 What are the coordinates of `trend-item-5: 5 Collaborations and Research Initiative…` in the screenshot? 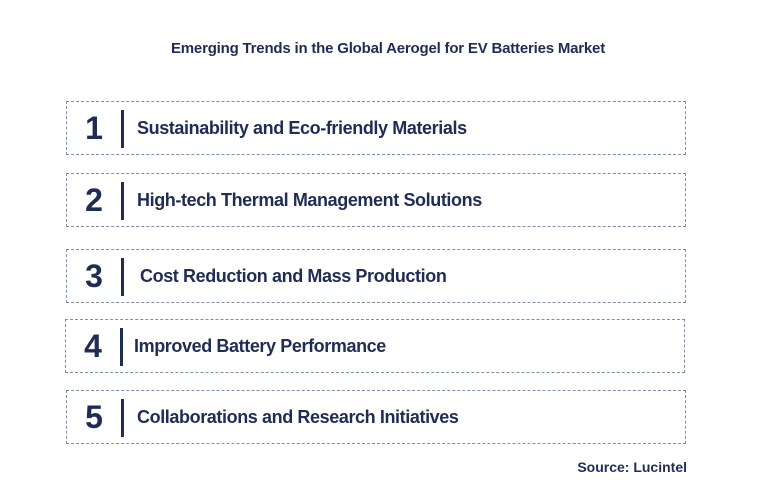 It's located at (376, 417).